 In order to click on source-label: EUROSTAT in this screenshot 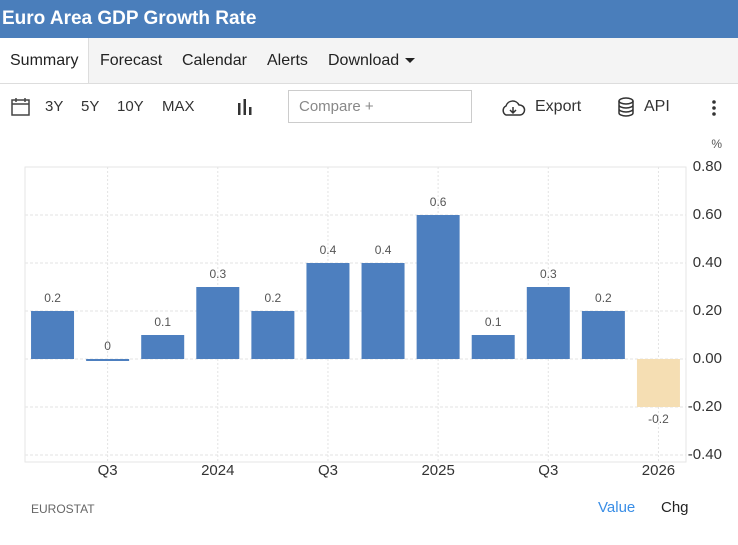, I will do `click(63, 509)`.